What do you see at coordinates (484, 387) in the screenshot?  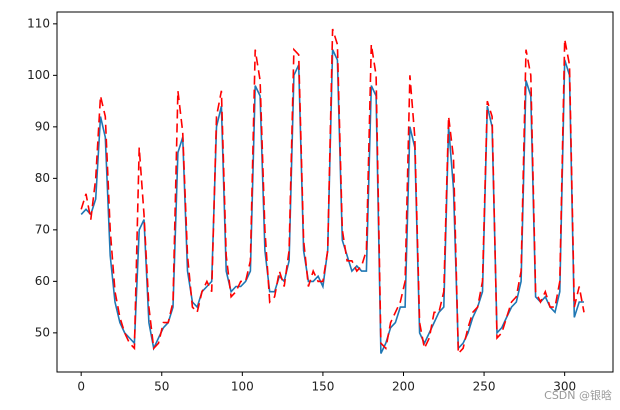 I see `x-tick-label: 250` at bounding box center [484, 387].